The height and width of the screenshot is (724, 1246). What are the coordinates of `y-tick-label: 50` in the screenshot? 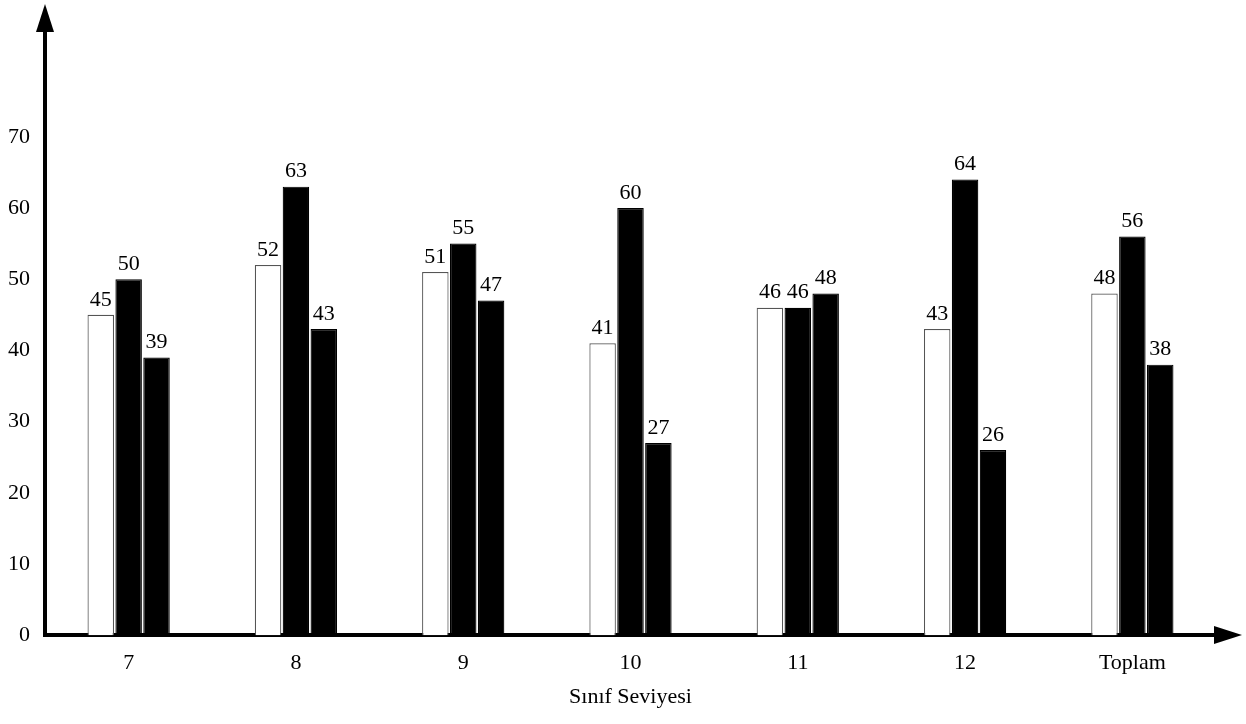 It's located at (19, 277).